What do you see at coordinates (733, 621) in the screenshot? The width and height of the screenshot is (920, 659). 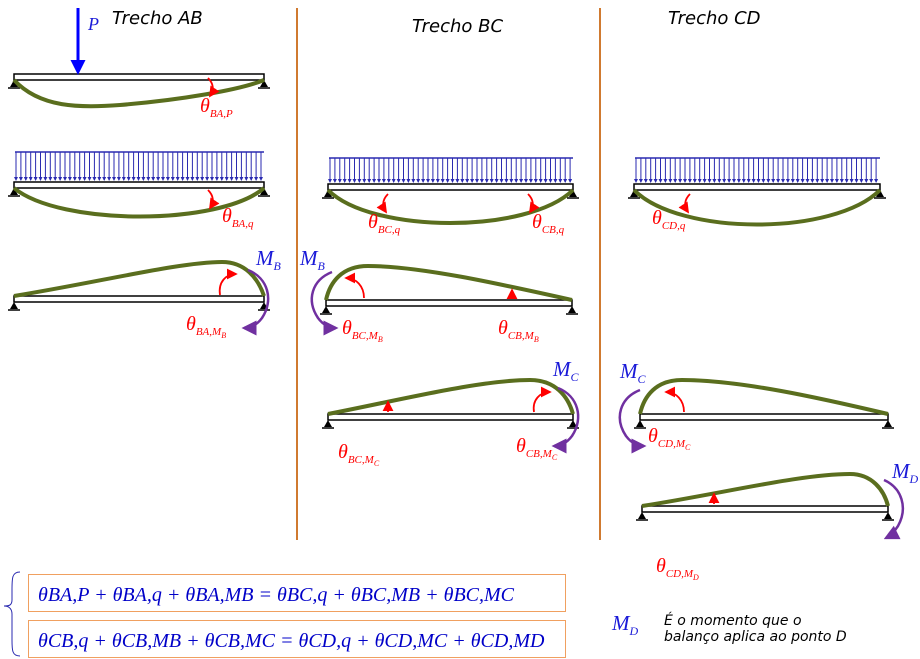 I see `note-line-1: É o momento que o` at bounding box center [733, 621].